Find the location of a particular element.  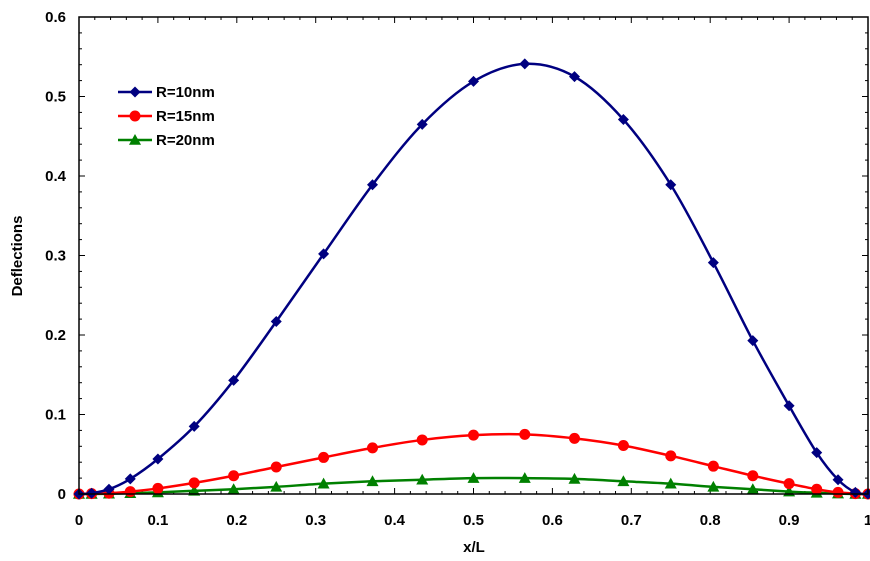

x-tick-labels: 0 0.1 0.2 0.3 0.4 0.5 0.6 0.7 0.8 0.9 1 is located at coordinates (472, 520).